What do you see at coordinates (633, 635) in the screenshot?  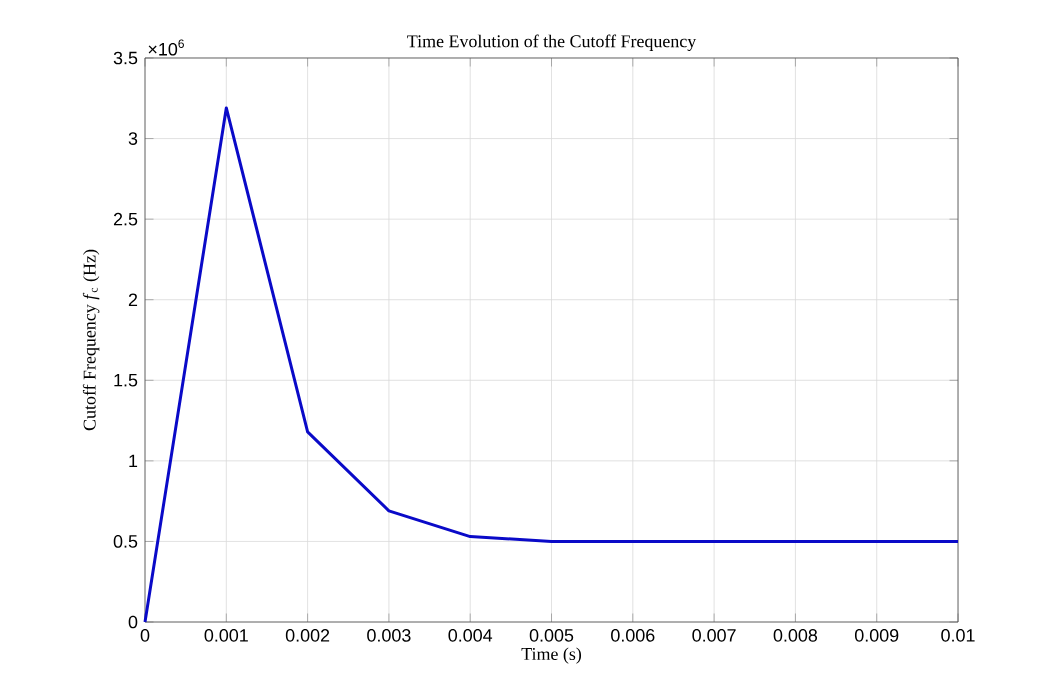 I see `x-tick-label: 0.006` at bounding box center [633, 635].